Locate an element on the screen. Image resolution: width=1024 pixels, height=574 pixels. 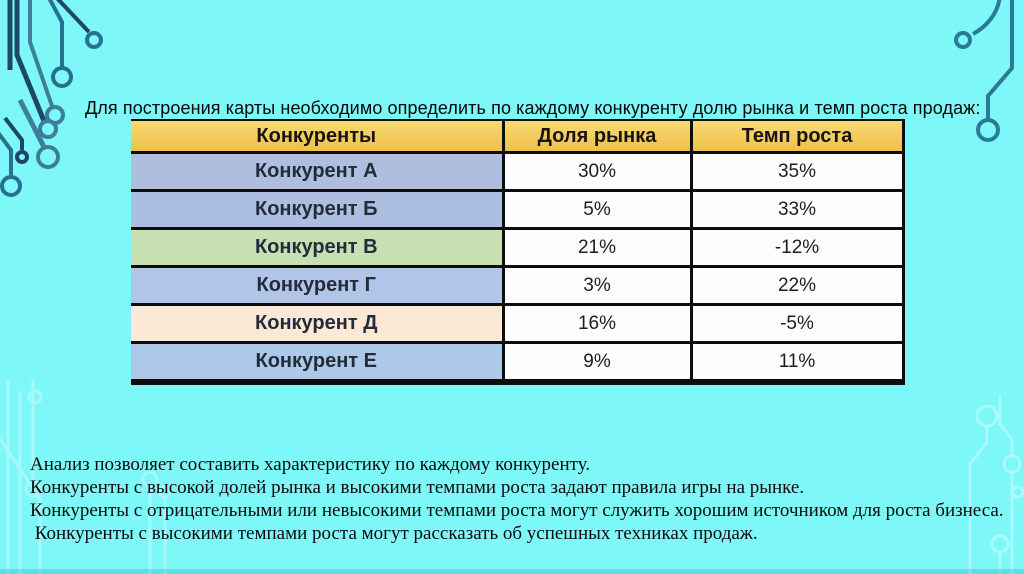
market-share-cell: 3% is located at coordinates (597, 285).